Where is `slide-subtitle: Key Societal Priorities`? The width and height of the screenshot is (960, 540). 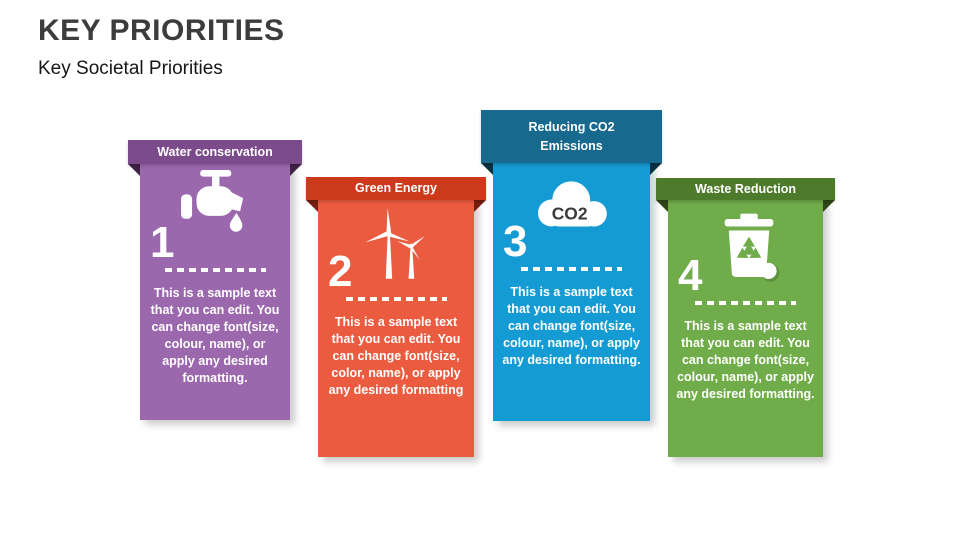
slide-subtitle: Key Societal Priorities is located at coordinates (130, 68).